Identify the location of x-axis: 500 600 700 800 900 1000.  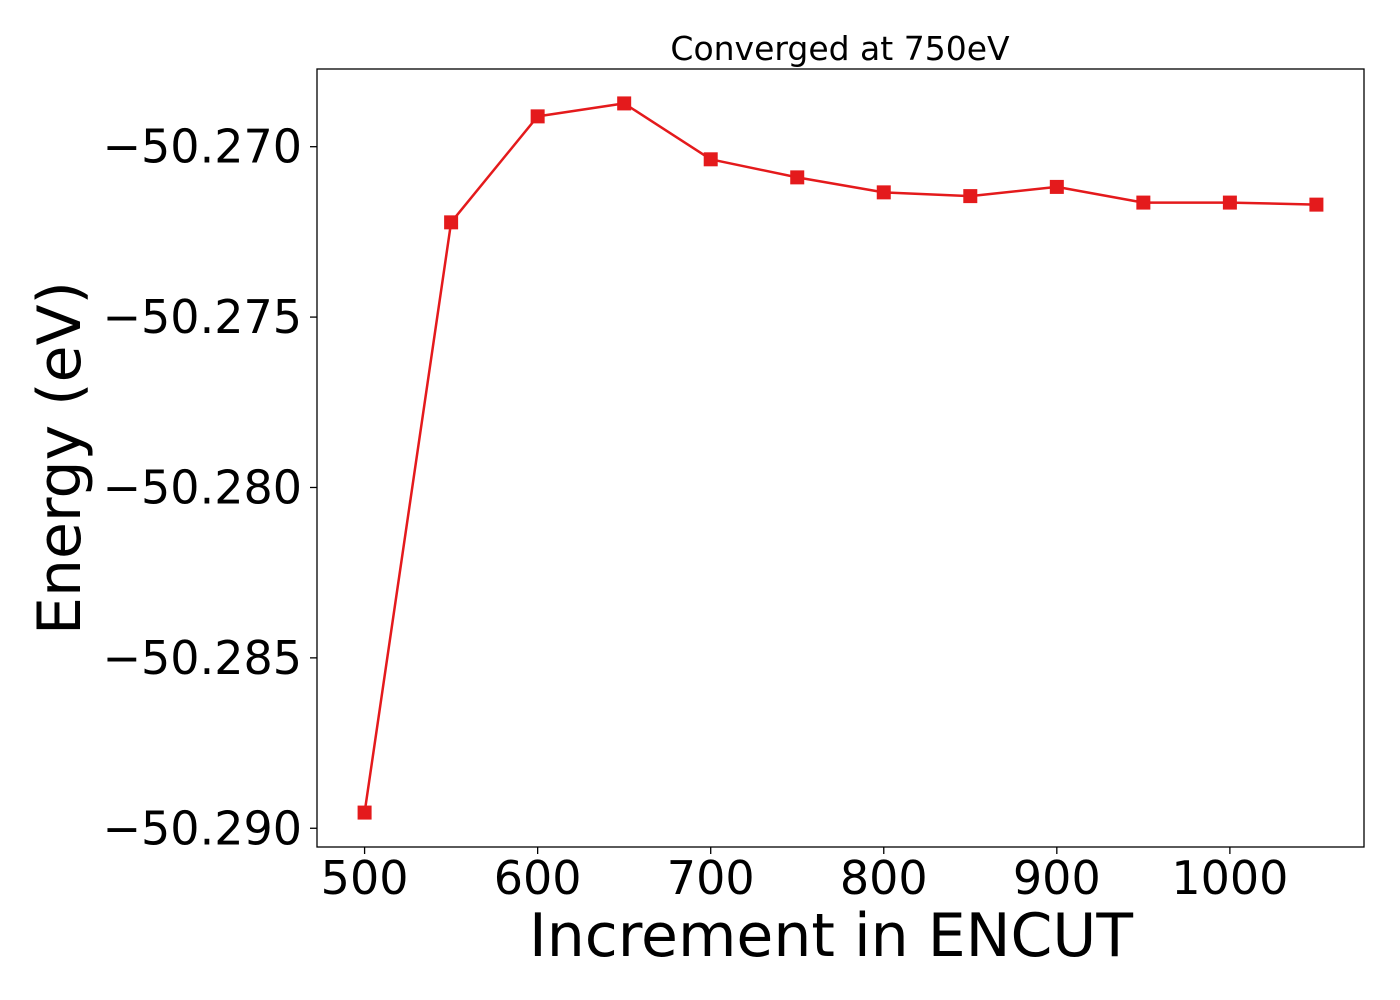
(804, 876).